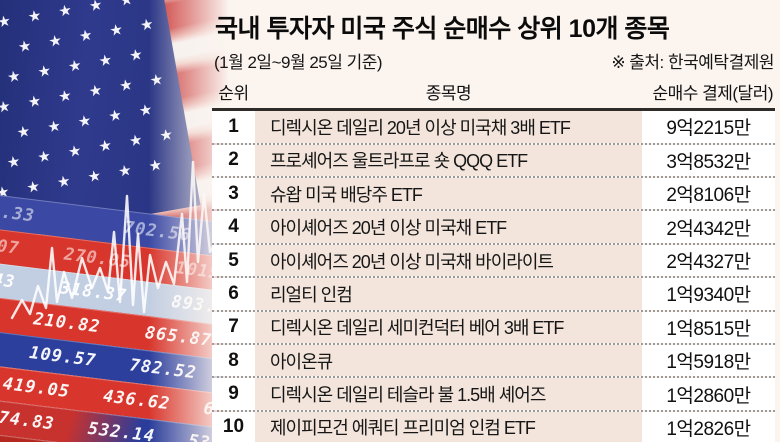 This screenshot has width=780, height=442. What do you see at coordinates (233, 394) in the screenshot?
I see `rank-cell: 9` at bounding box center [233, 394].